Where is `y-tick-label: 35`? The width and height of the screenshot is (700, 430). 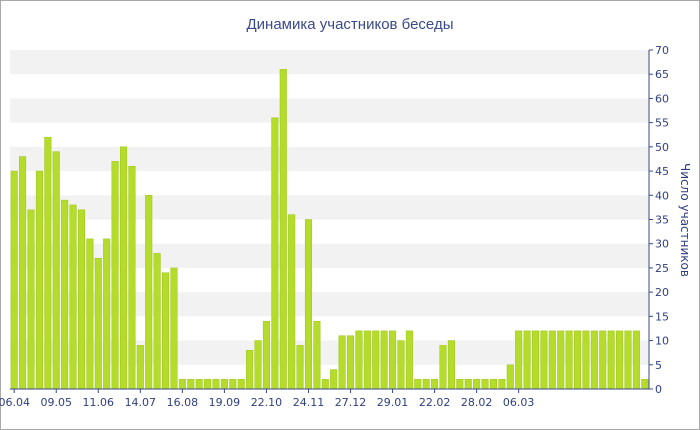
y-tick-label: 35 is located at coordinates (662, 220).